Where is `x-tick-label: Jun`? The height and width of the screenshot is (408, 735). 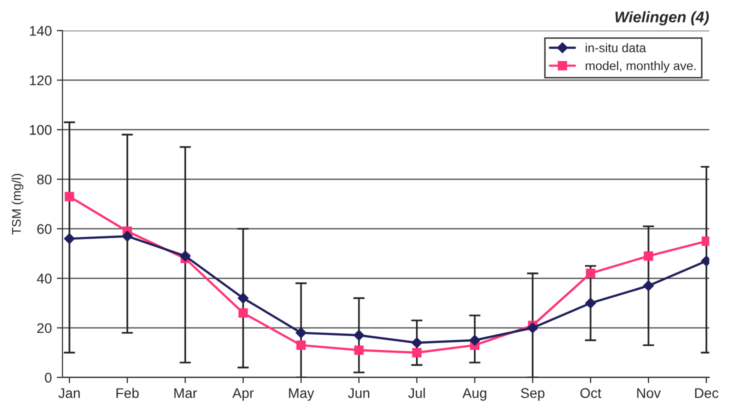
x-tick-label: Jun is located at coordinates (359, 393).